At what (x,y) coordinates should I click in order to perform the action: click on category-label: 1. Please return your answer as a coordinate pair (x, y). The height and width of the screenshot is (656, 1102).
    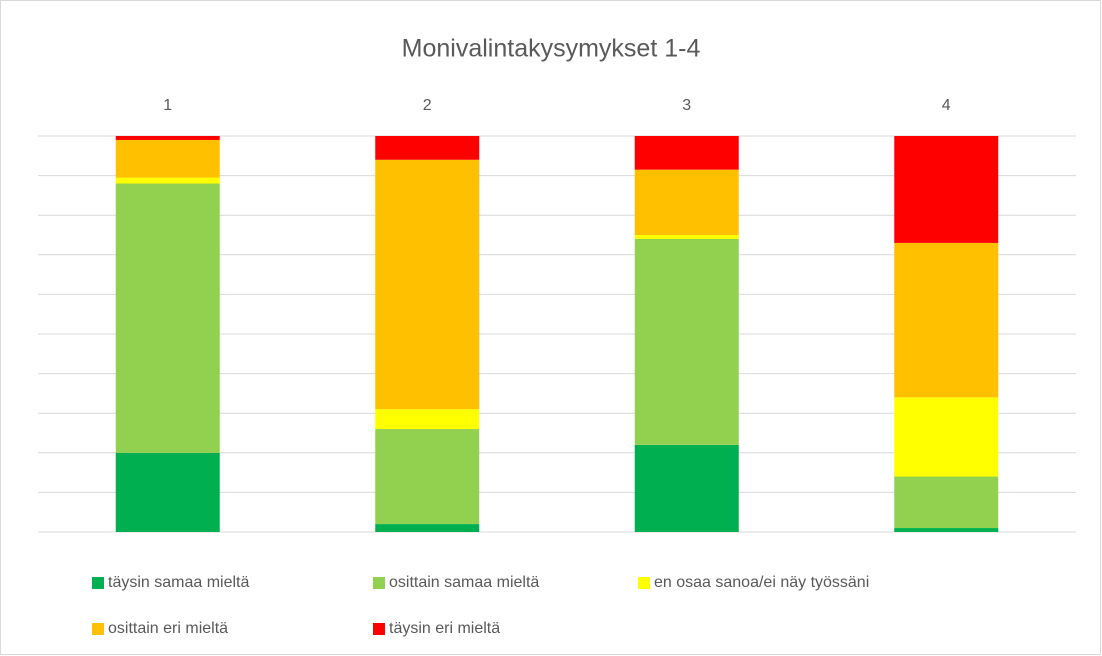
    Looking at the image, I should click on (167, 105).